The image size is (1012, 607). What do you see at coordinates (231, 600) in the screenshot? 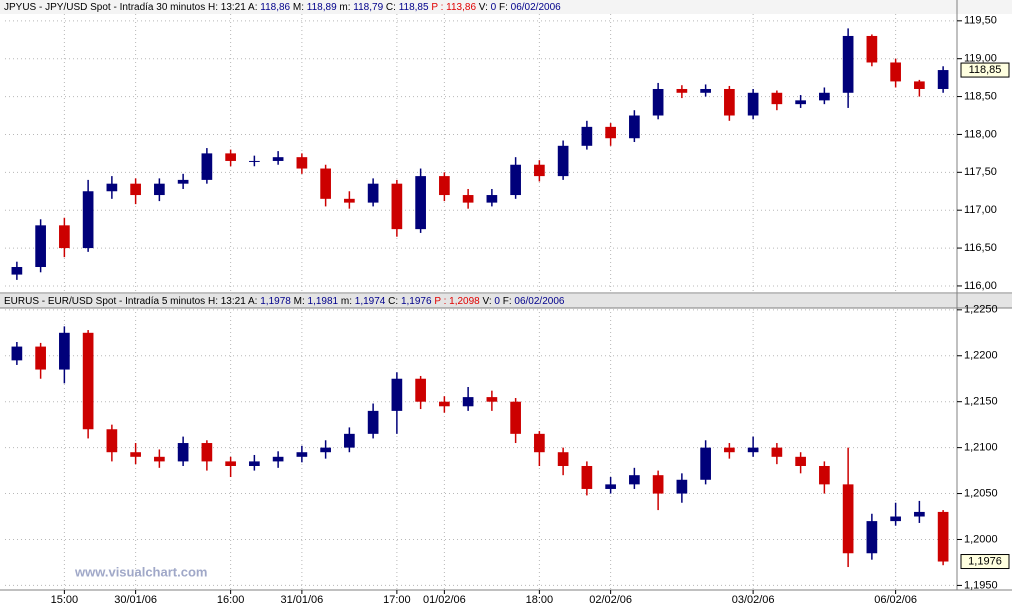
I see `x-tick-label: 16:00` at bounding box center [231, 600].